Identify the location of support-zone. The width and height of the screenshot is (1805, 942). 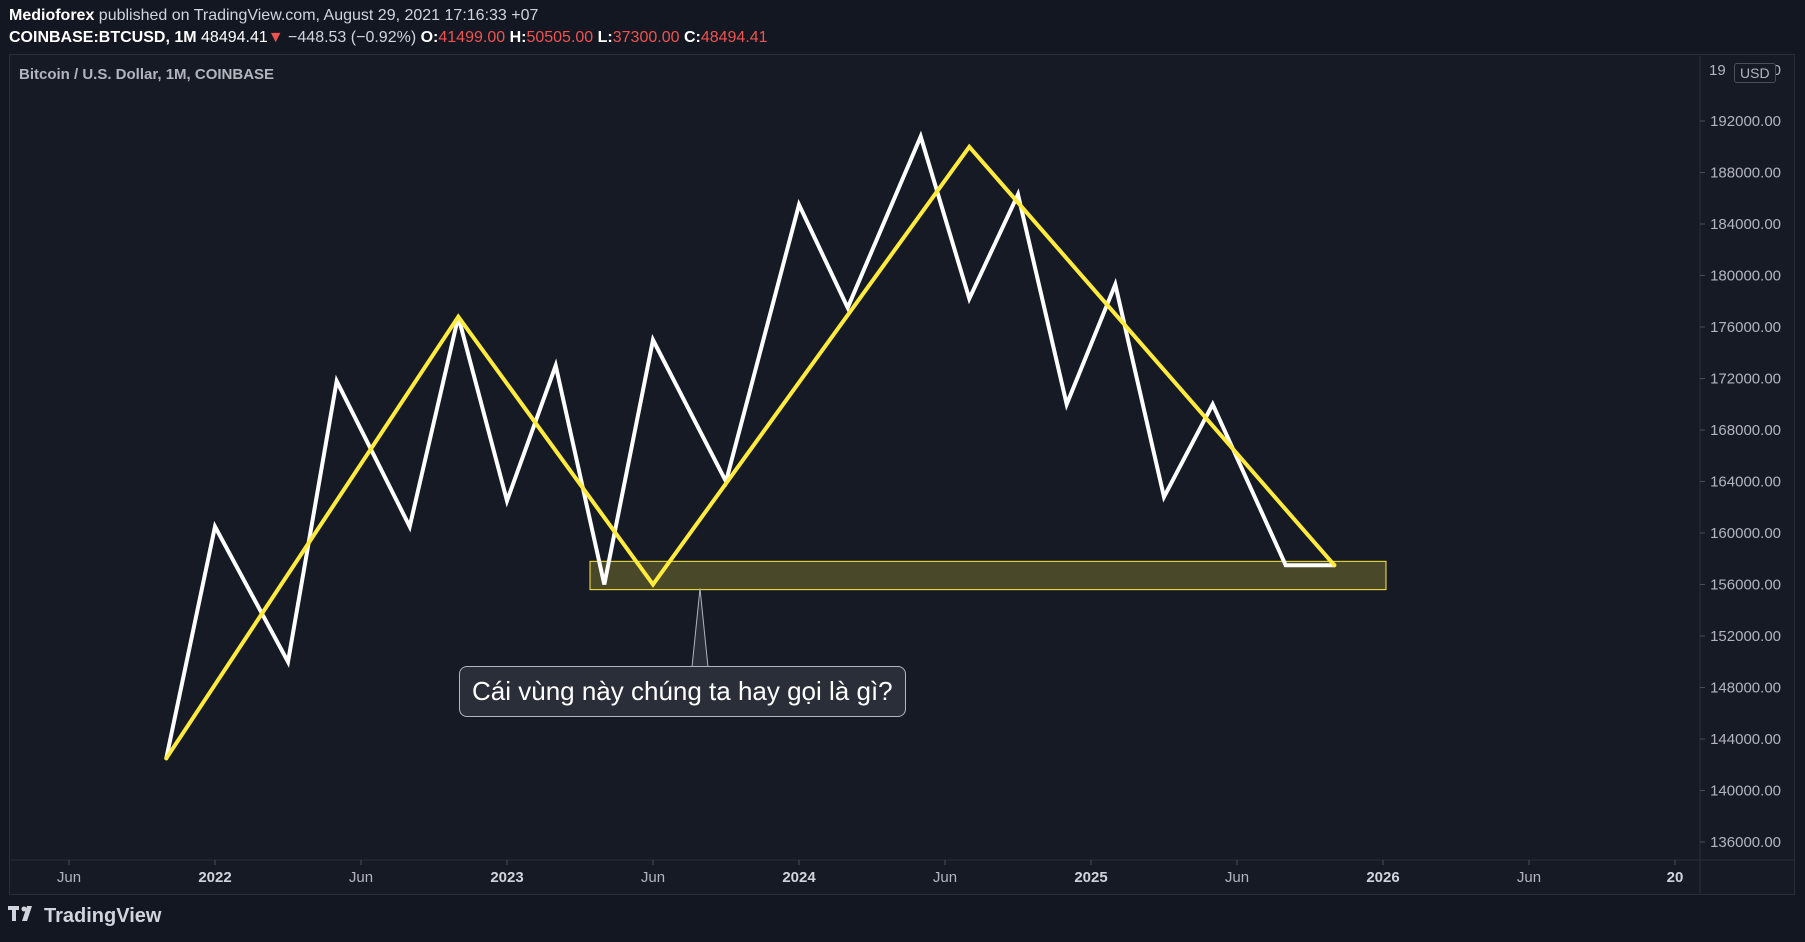
(988, 575).